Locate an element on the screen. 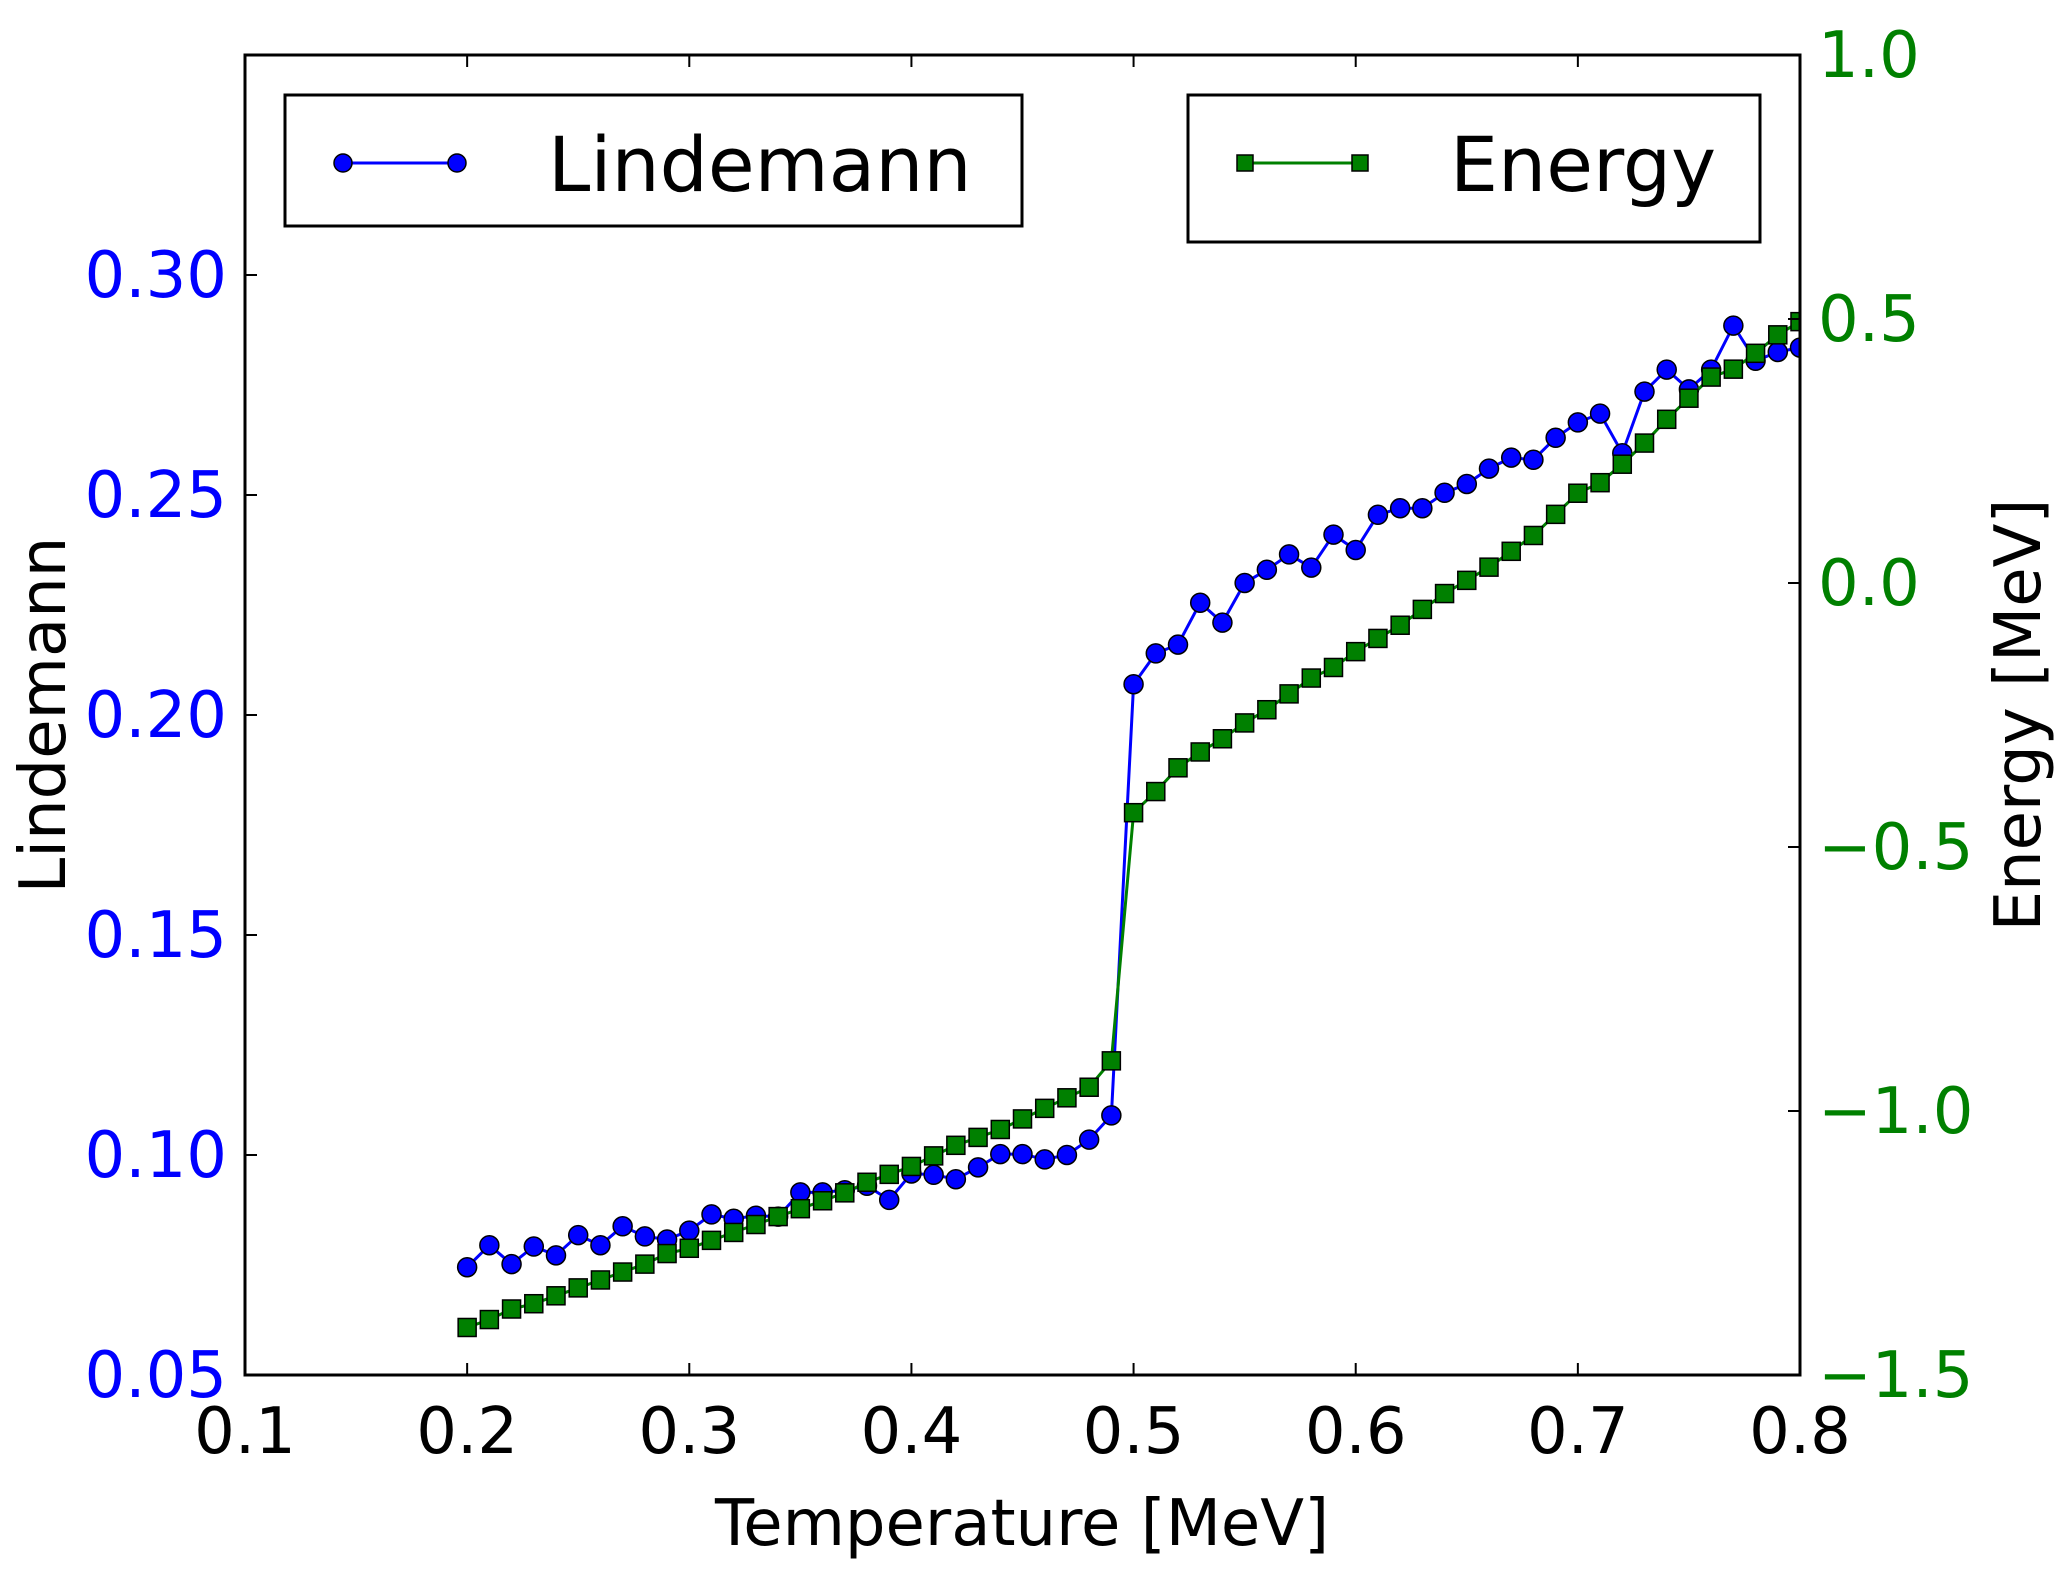 This screenshot has height=1595, width=2068. left-tick-label: 0.20 is located at coordinates (156, 716).